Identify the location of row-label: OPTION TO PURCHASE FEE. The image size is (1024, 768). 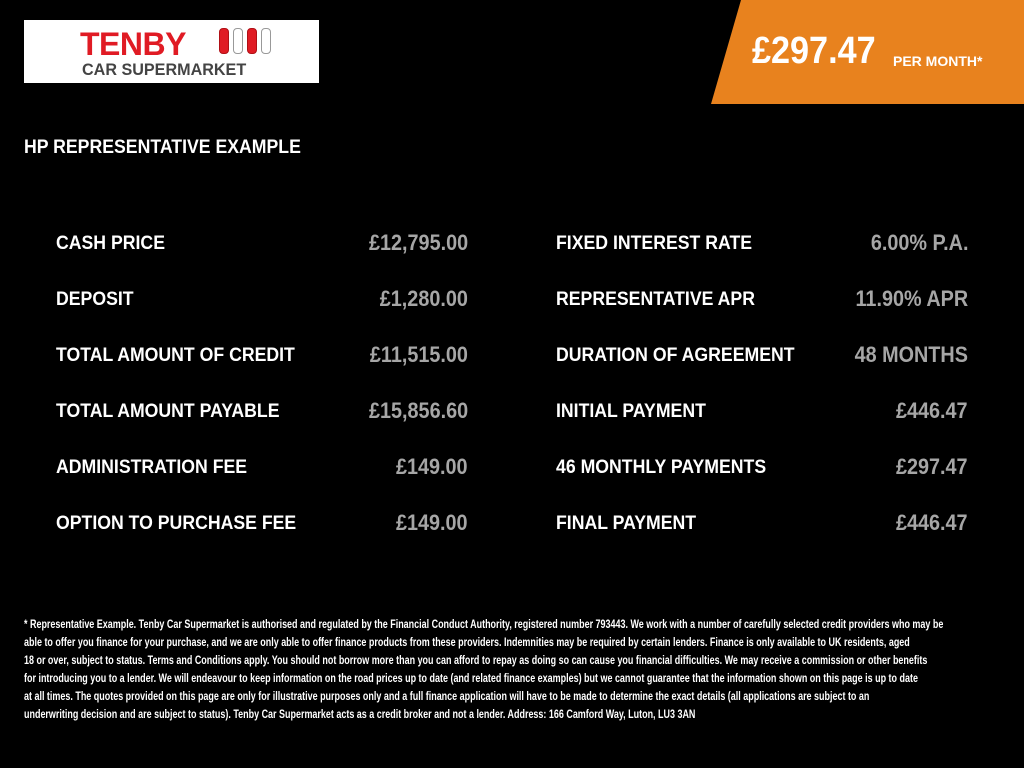
(176, 523).